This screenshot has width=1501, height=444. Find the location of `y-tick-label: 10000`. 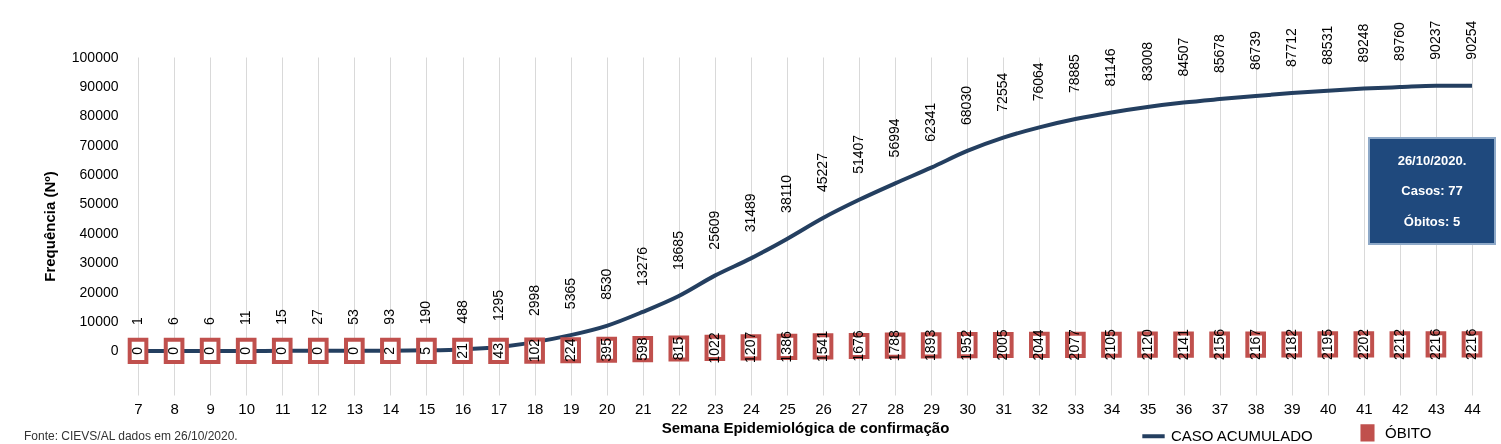

y-tick-label: 10000 is located at coordinates (99, 321).